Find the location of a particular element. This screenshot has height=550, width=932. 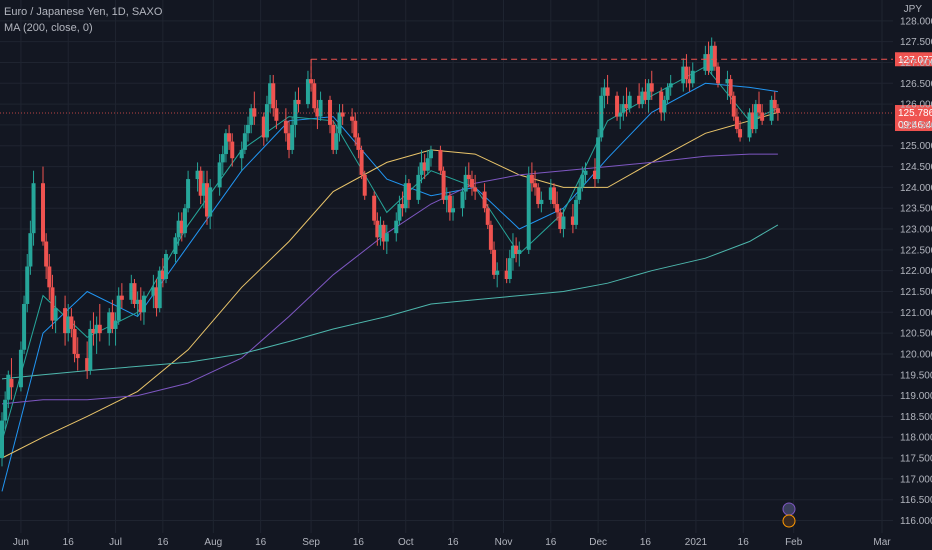

countdown-label: 09:46:41 is located at coordinates (915, 125).